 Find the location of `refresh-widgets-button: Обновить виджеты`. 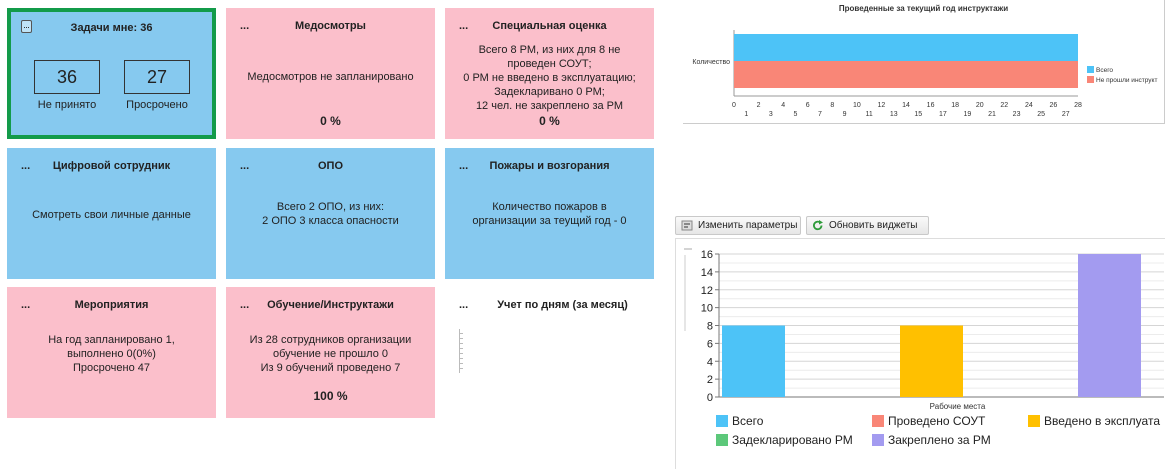

refresh-widgets-button: Обновить виджеты is located at coordinates (867, 225).